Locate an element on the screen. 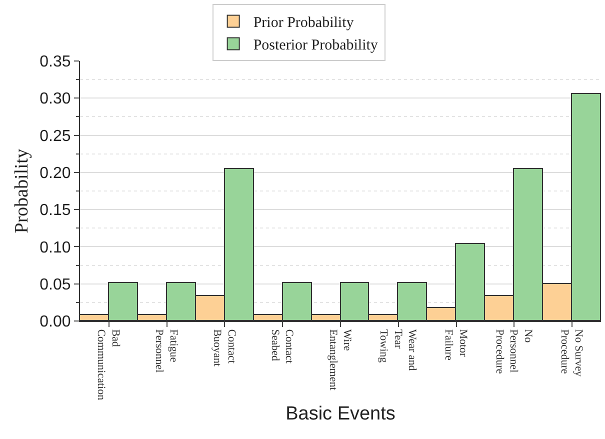 This screenshot has width=605, height=439. y-tick-label: 0.05 is located at coordinates (55, 285).